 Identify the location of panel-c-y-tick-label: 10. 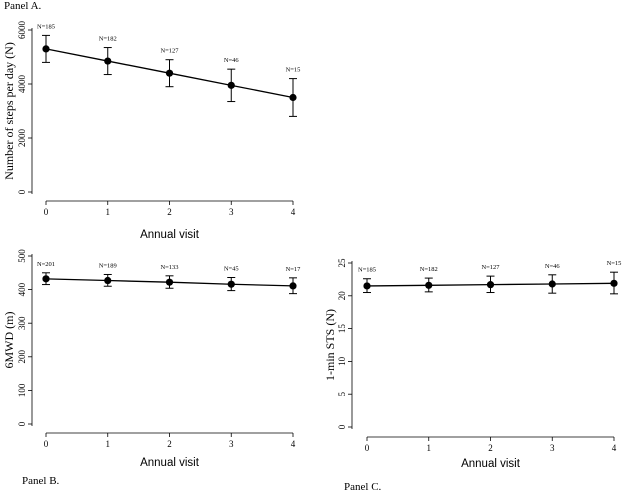
(342, 361).